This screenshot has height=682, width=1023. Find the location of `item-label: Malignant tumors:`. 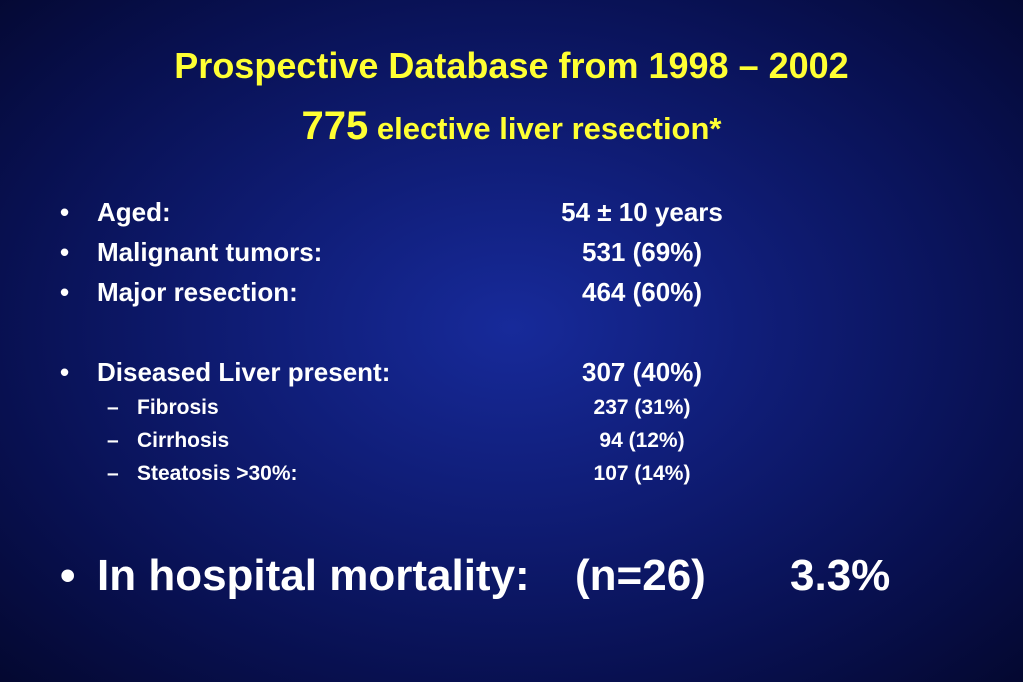

item-label: Malignant tumors: is located at coordinates (210, 252).